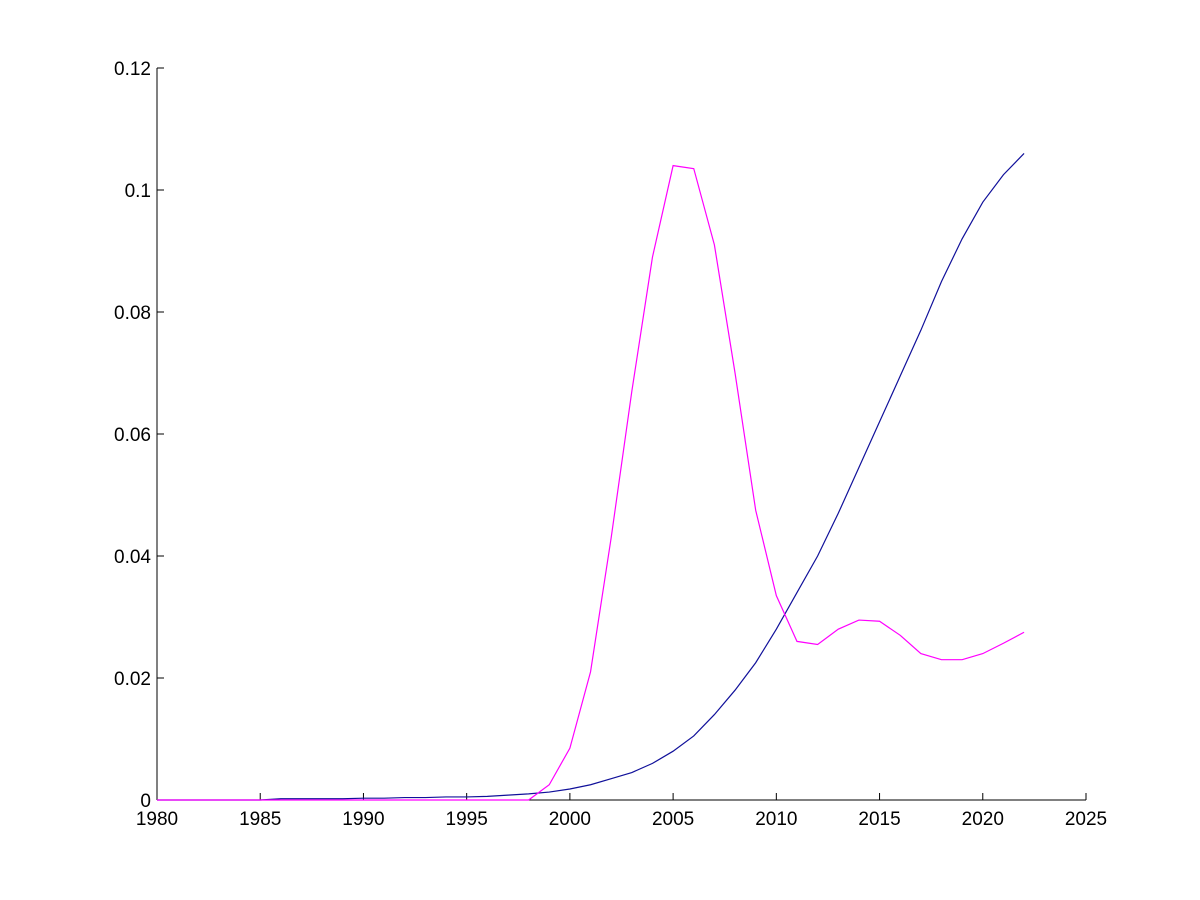 The image size is (1200, 900). Describe the element at coordinates (132, 313) in the screenshot. I see `y-tick-label: 0.08` at that location.